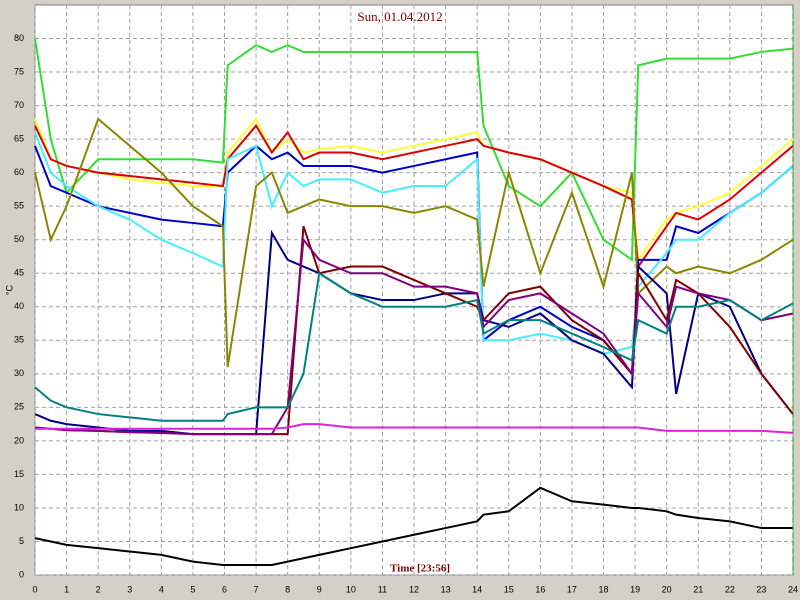 This screenshot has height=600, width=800. I want to click on x-tick-label: 5, so click(192, 589).